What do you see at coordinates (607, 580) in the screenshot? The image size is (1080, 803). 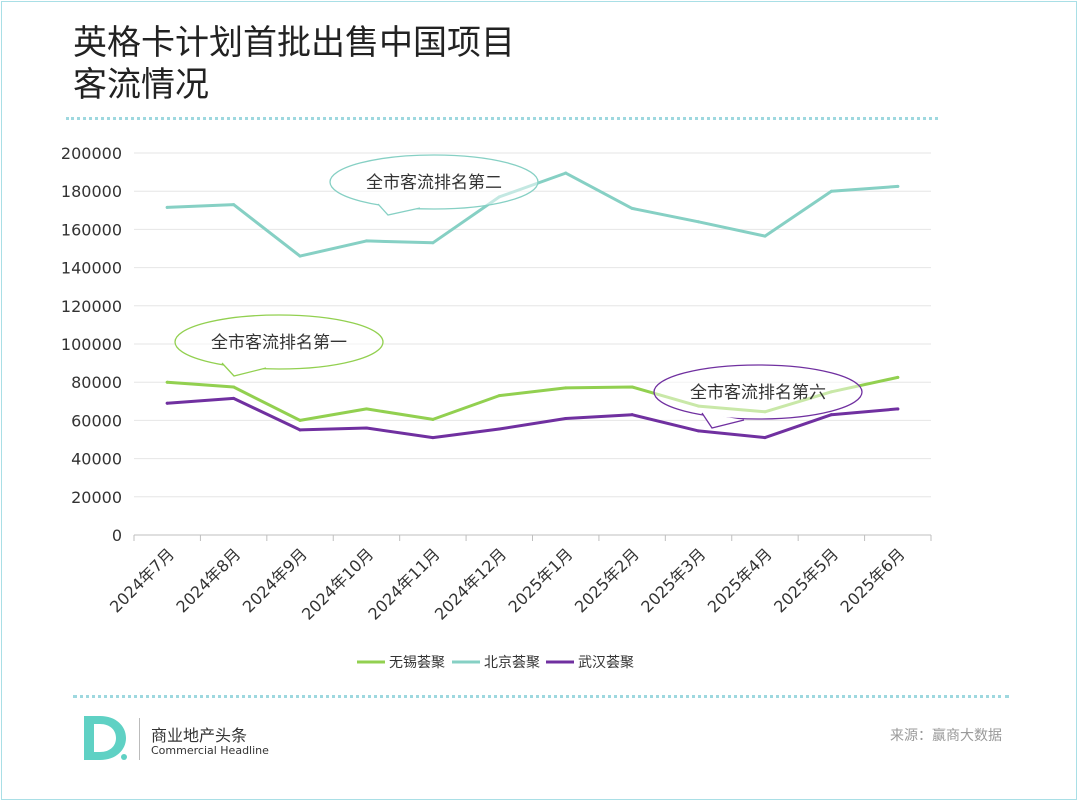 I see `x-tick-label: 2025年2月` at bounding box center [607, 580].